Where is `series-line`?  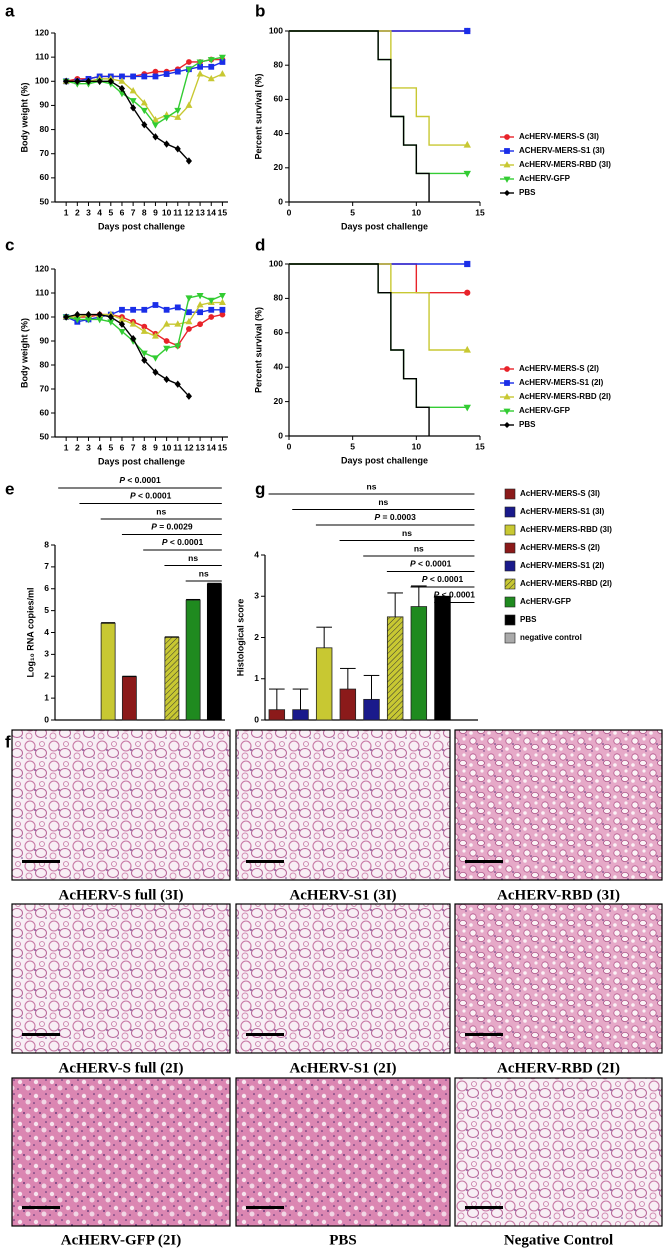
series-line is located at coordinates (128, 121).